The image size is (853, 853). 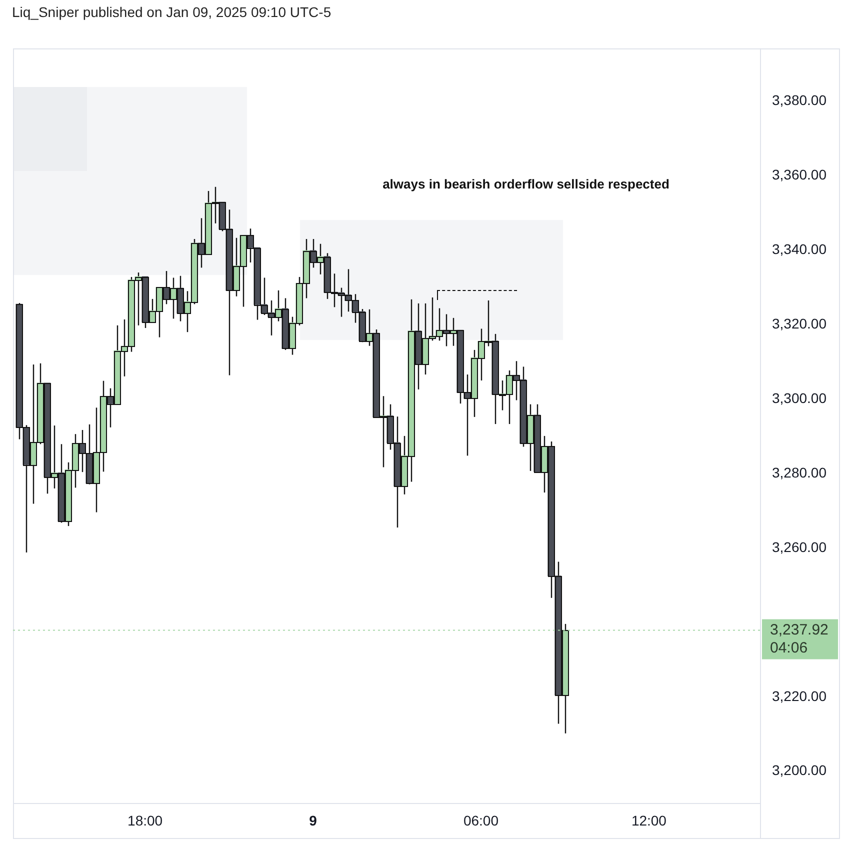 What do you see at coordinates (799, 472) in the screenshot?
I see `y-tick-label: 3,280.00` at bounding box center [799, 472].